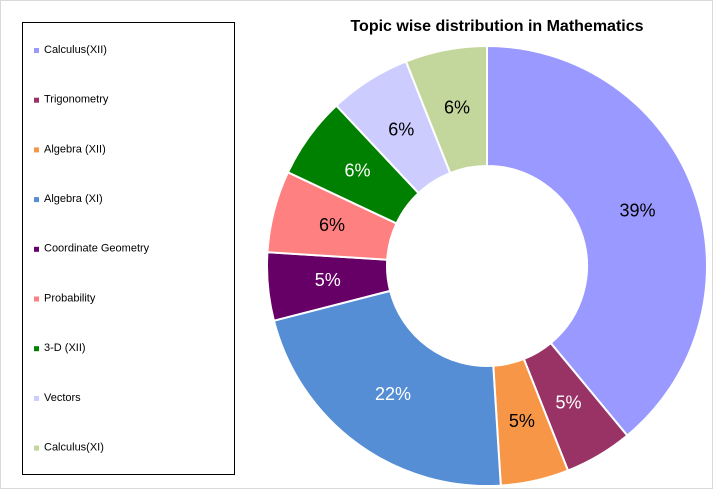 The image size is (713, 494). What do you see at coordinates (393, 394) in the screenshot?
I see `data-label: 22%` at bounding box center [393, 394].